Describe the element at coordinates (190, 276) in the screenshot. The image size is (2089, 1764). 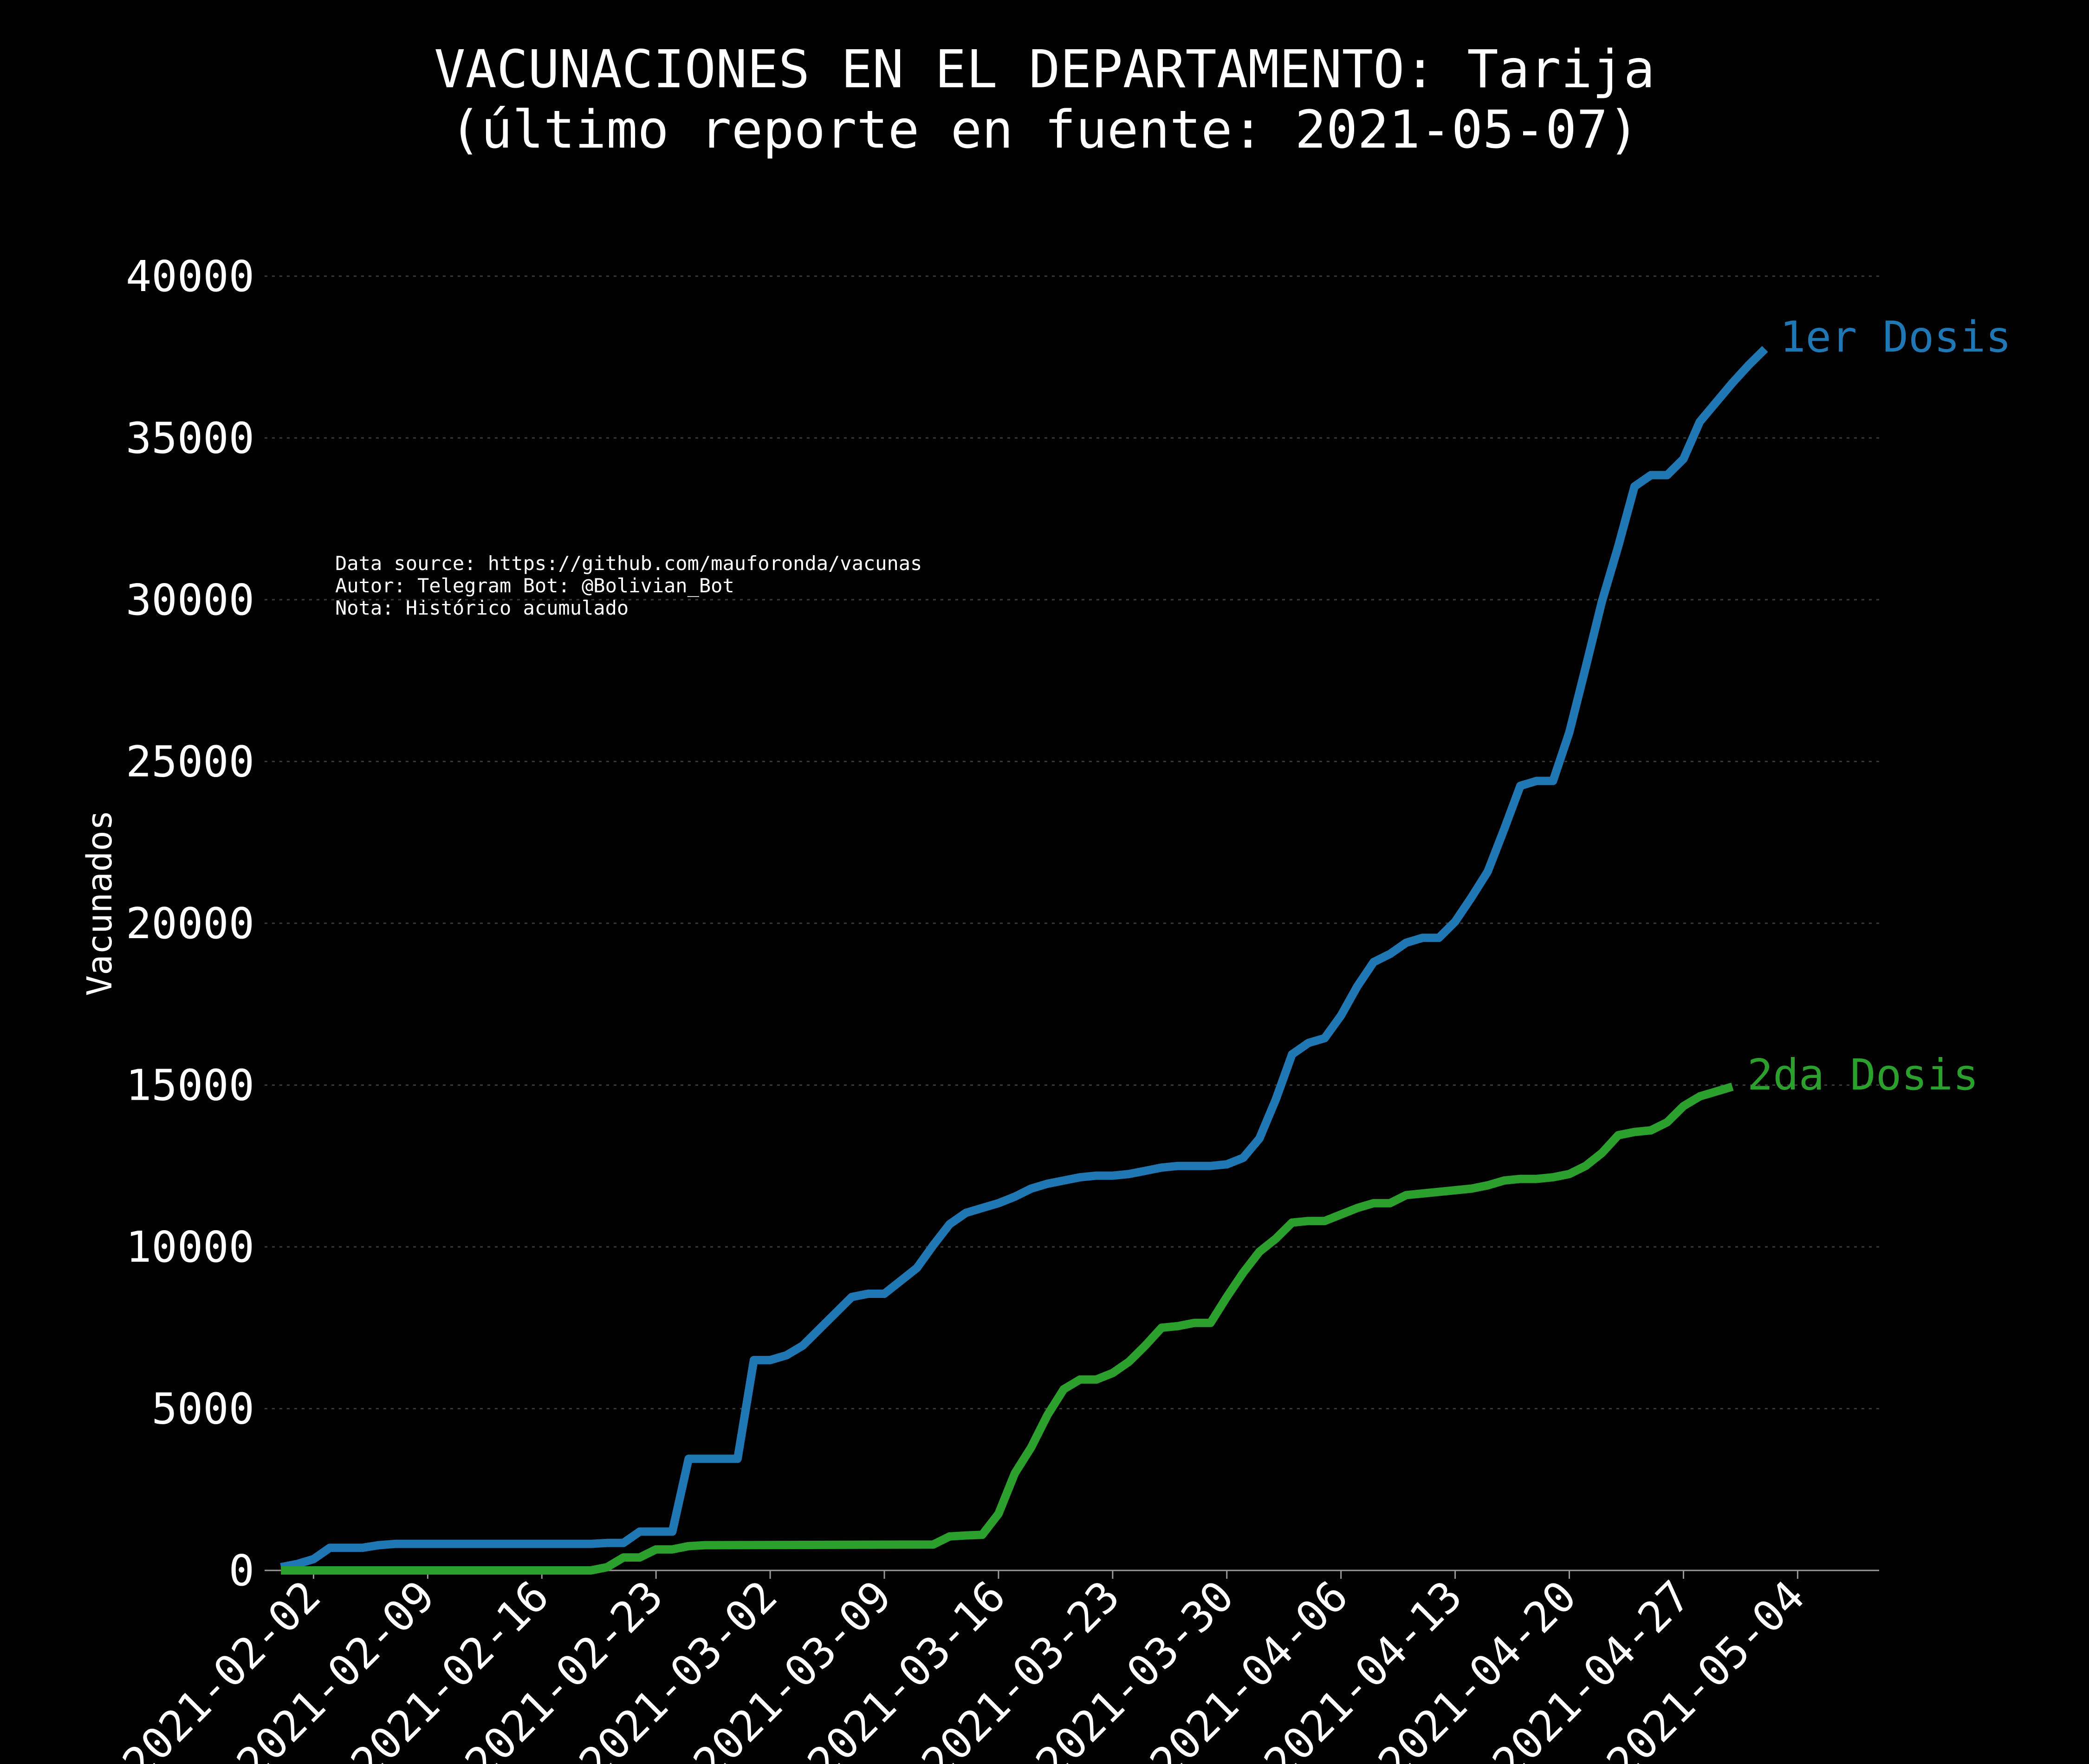
I see `y-tick-label: 40000` at that location.